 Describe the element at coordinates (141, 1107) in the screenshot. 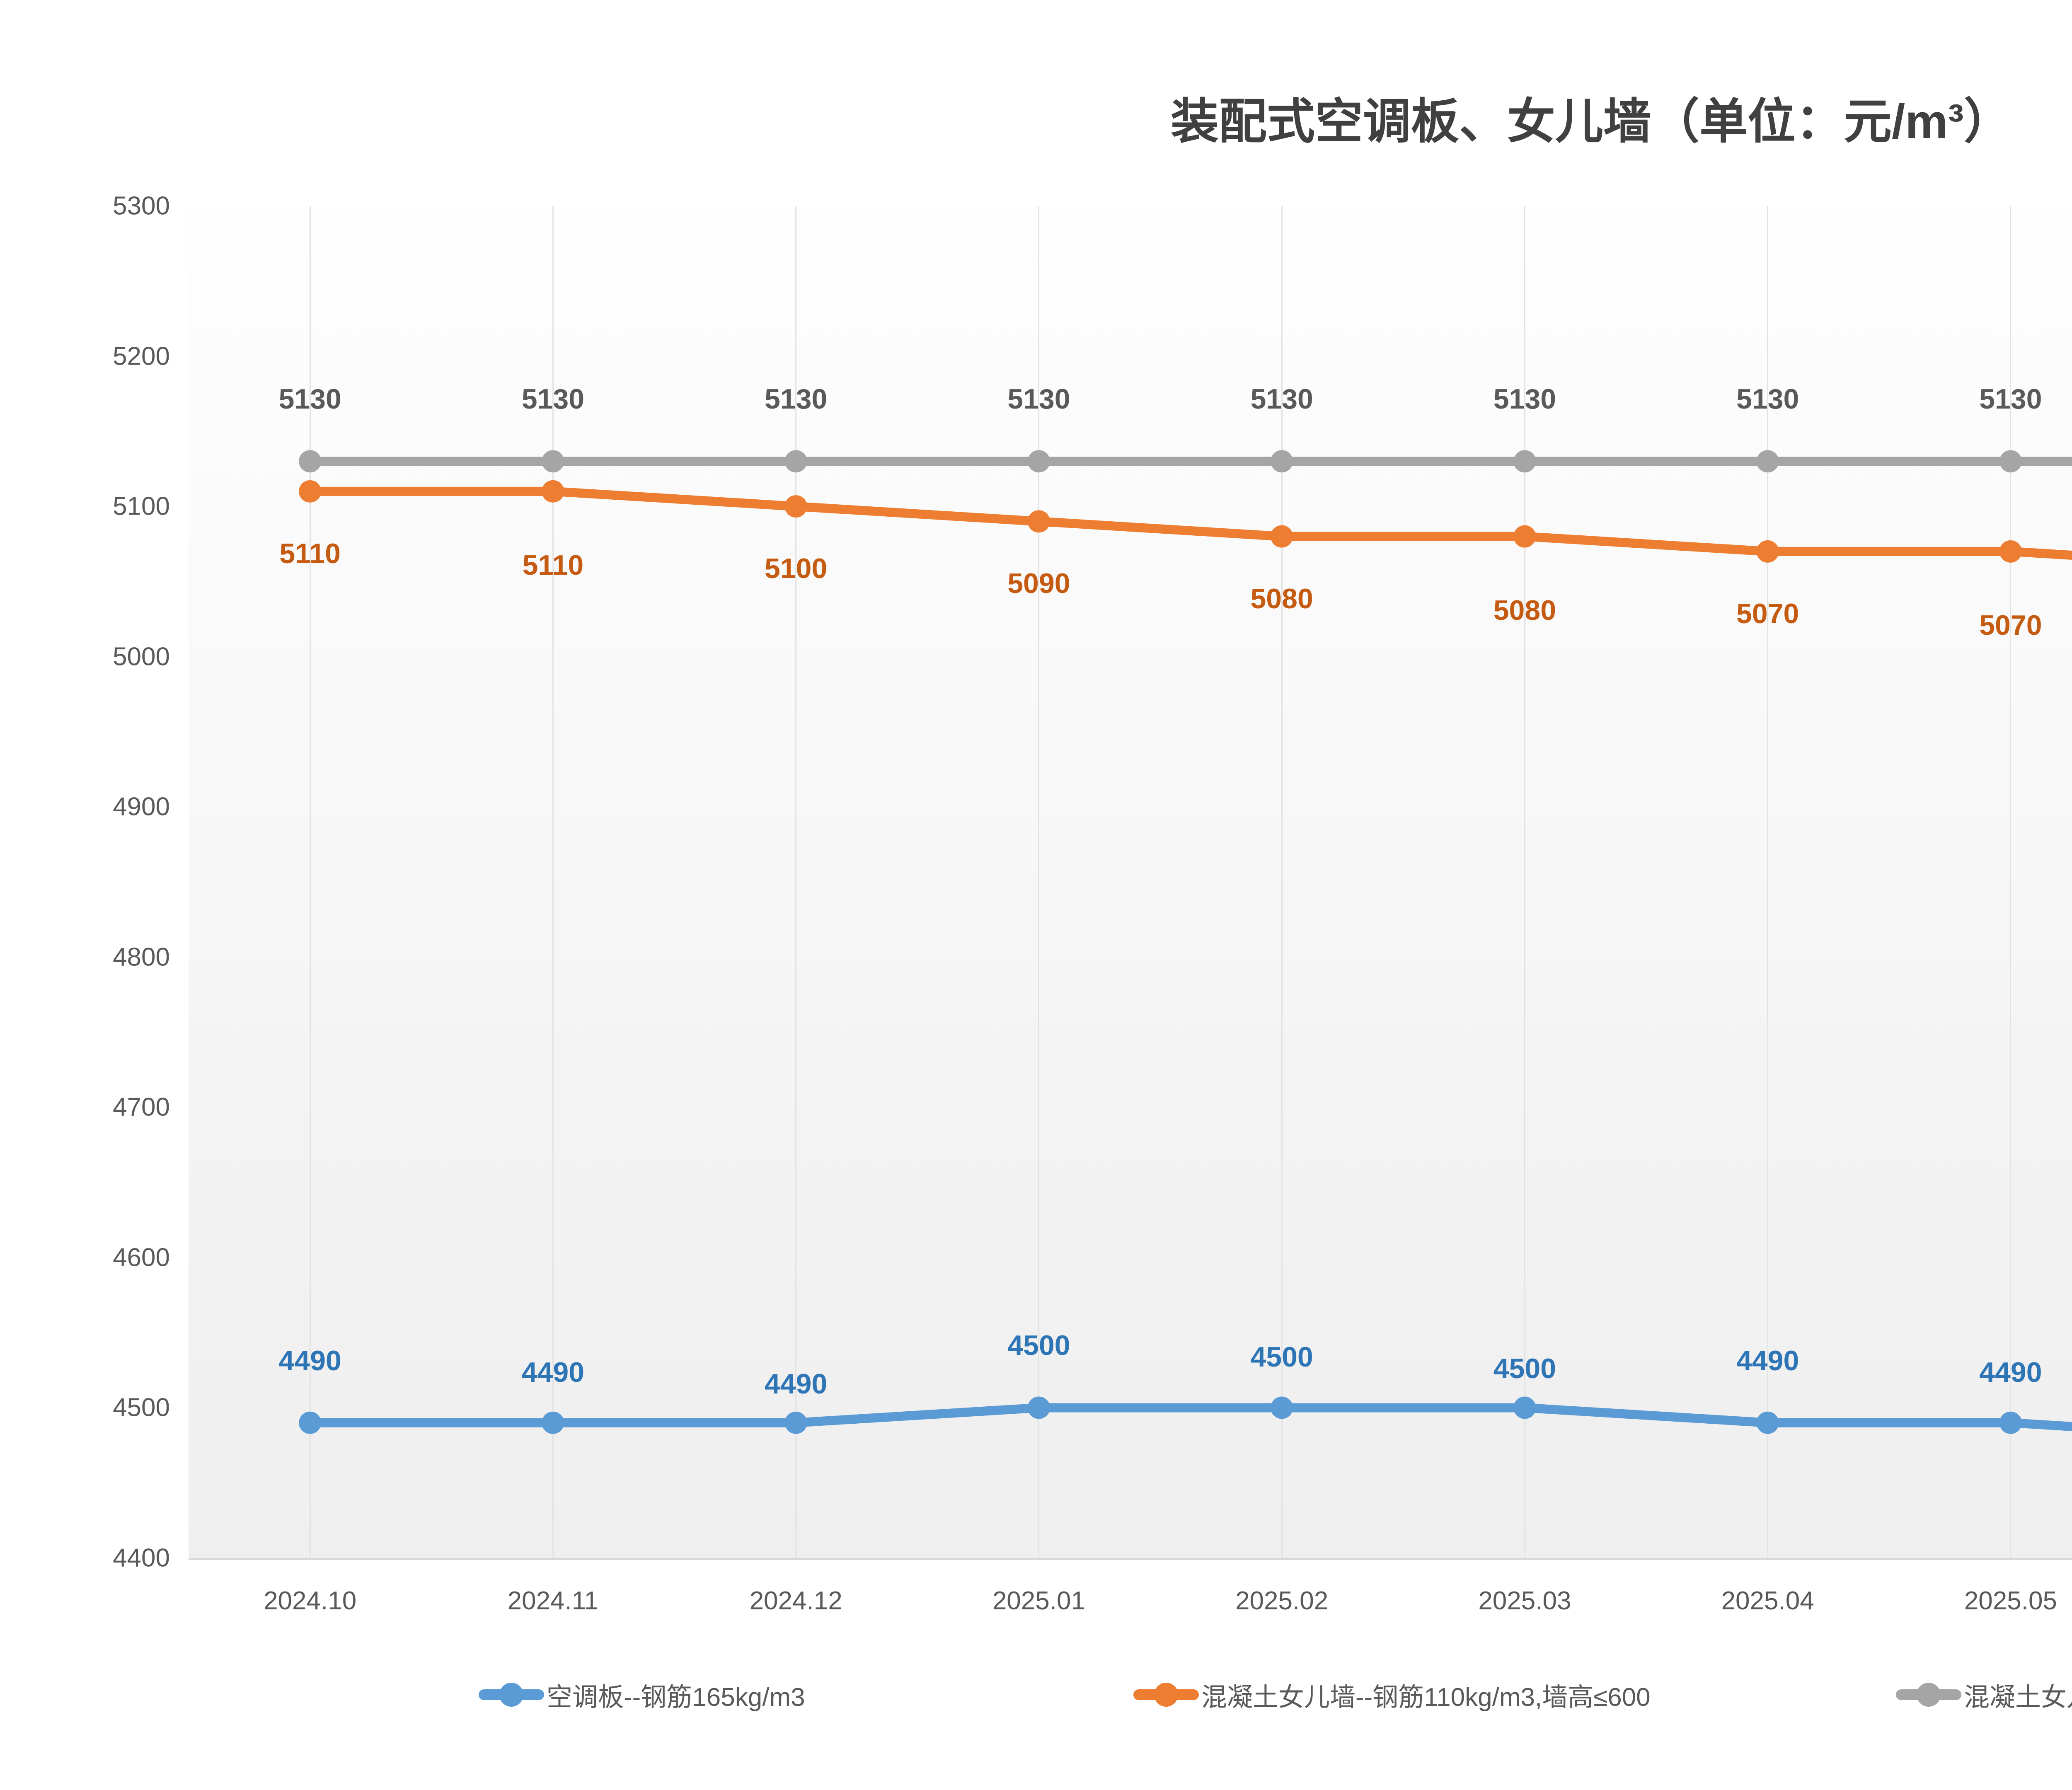

I see `y-axis-tick-4700: 4700` at that location.